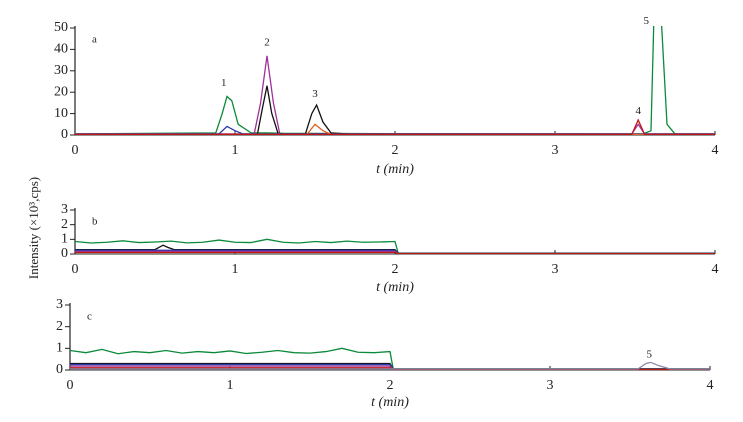 Image resolution: width=743 pixels, height=422 pixels. What do you see at coordinates (89, 317) in the screenshot?
I see `panel-label: c` at bounding box center [89, 317].